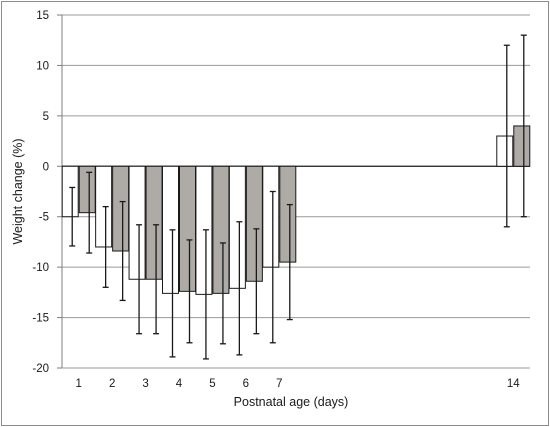  What do you see at coordinates (145, 384) in the screenshot?
I see `x-tick-label: 3` at bounding box center [145, 384].